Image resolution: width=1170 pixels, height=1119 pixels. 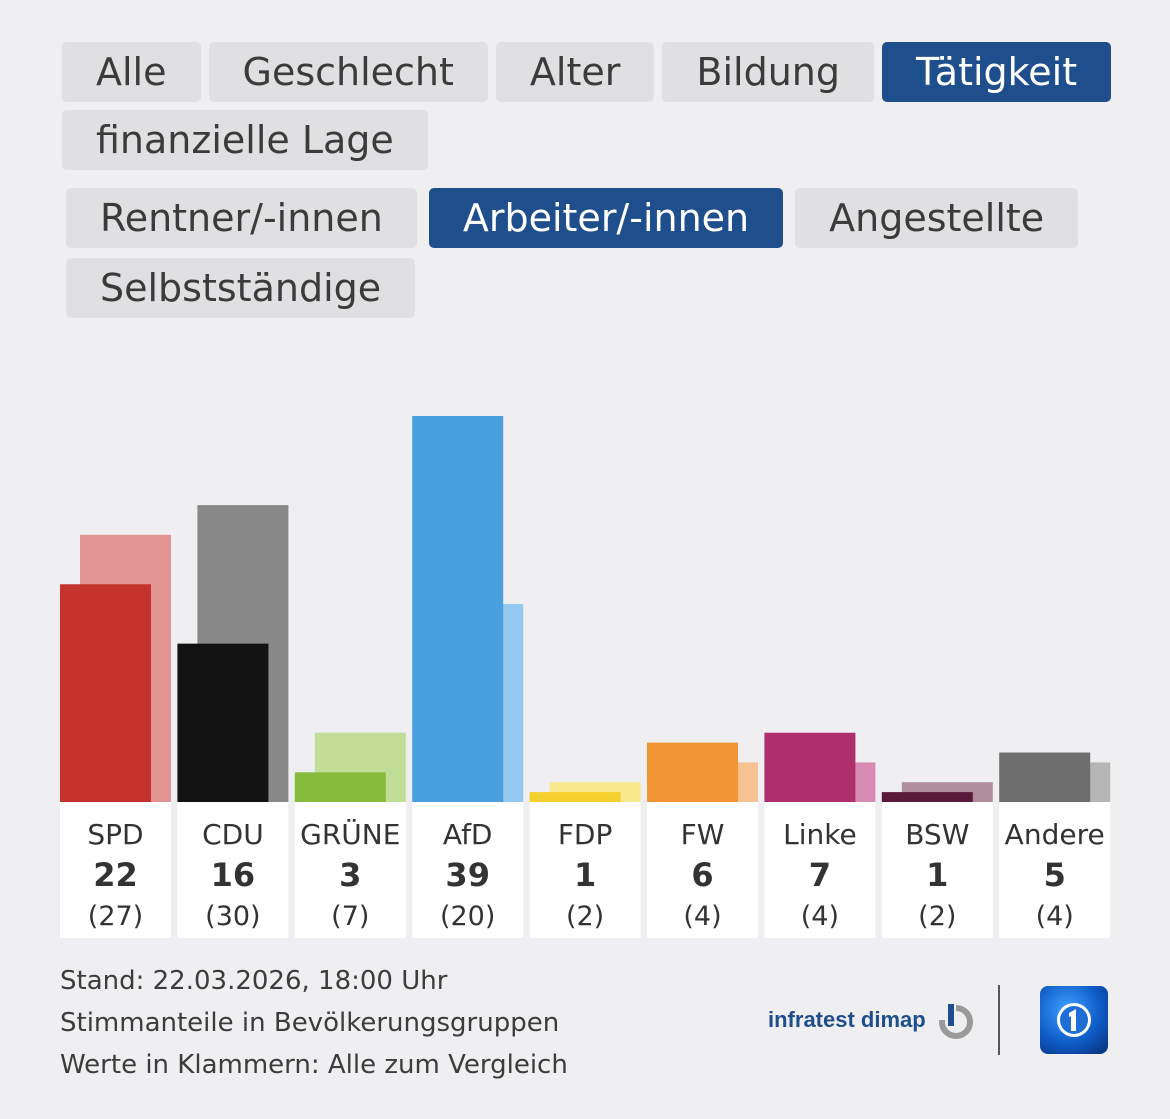 I want to click on bar-fdp, so click(x=575, y=797).